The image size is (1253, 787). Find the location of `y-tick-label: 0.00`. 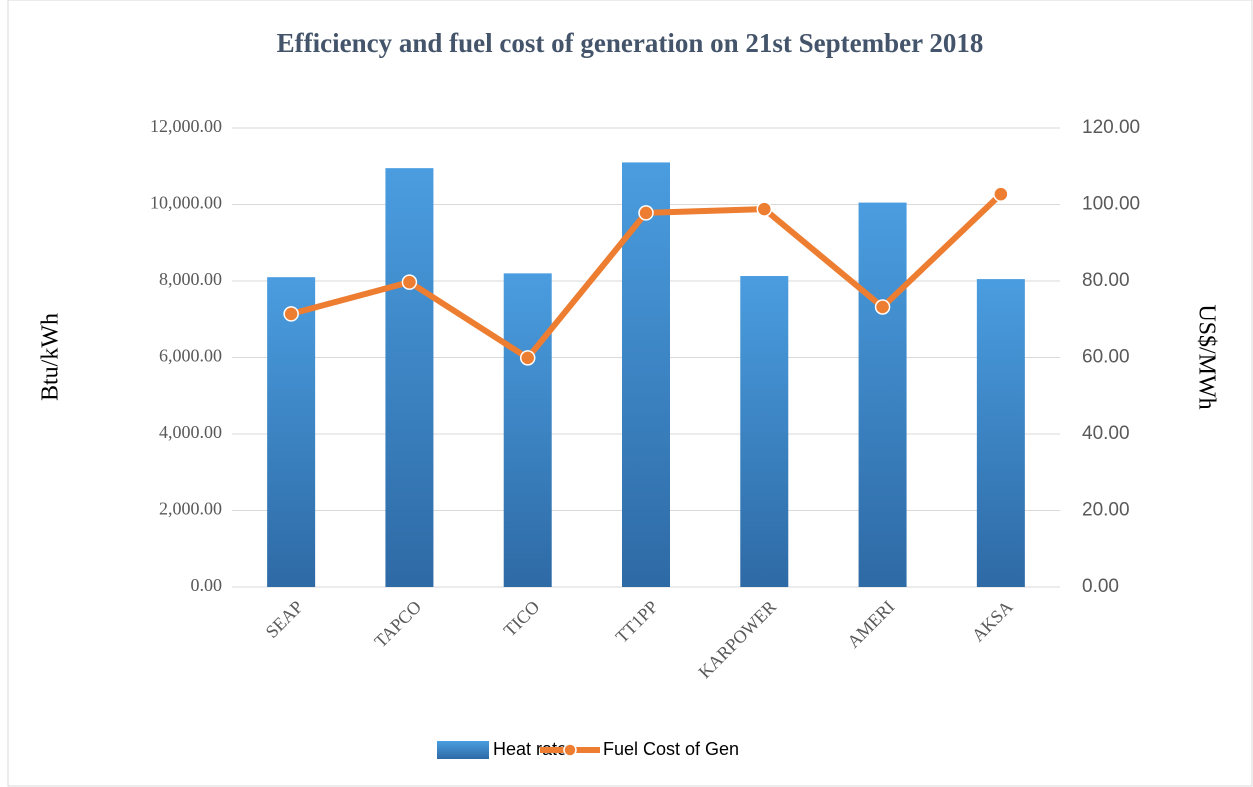

y-tick-label: 0.00 is located at coordinates (207, 585).